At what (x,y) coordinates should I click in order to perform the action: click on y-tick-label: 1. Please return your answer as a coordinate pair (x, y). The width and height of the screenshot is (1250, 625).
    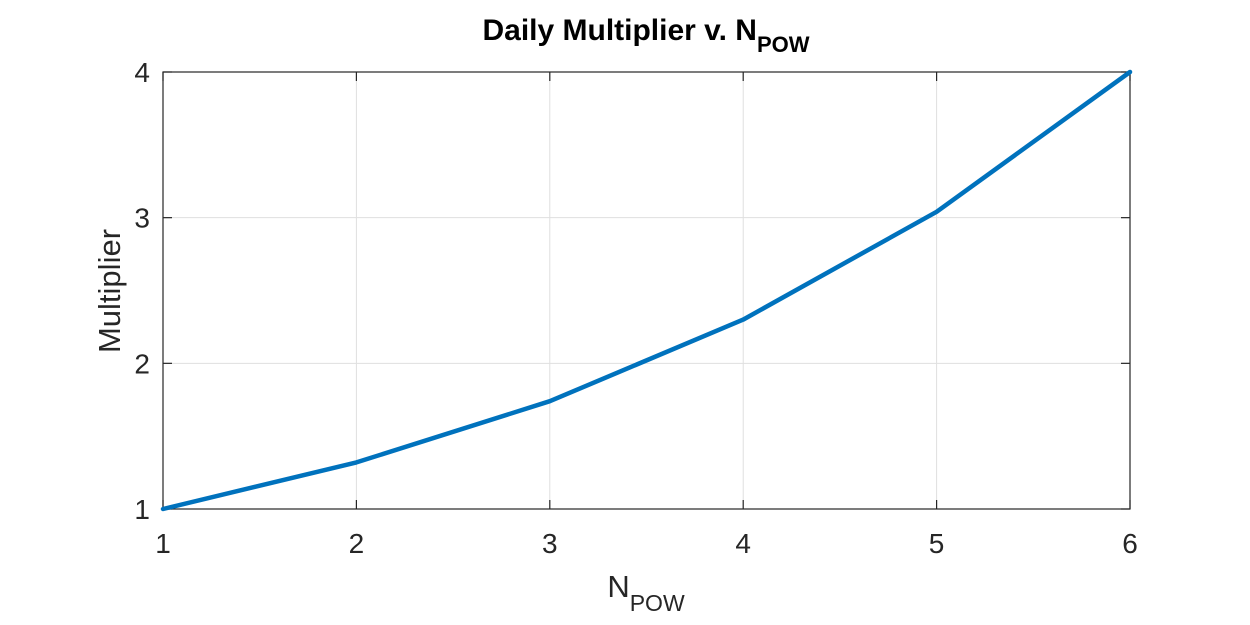
    Looking at the image, I should click on (142, 509).